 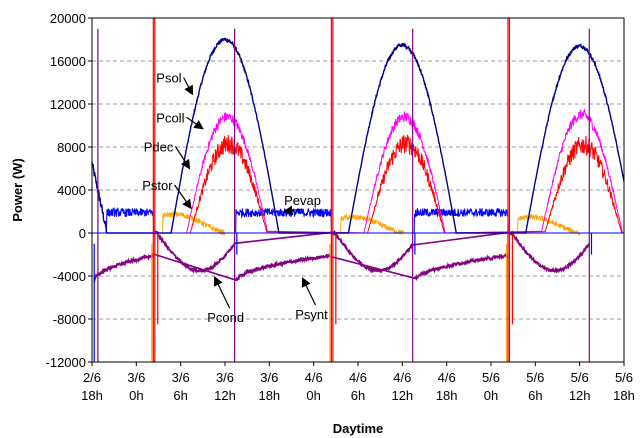 I want to click on y-tick-label: 16000, so click(x=68, y=61).